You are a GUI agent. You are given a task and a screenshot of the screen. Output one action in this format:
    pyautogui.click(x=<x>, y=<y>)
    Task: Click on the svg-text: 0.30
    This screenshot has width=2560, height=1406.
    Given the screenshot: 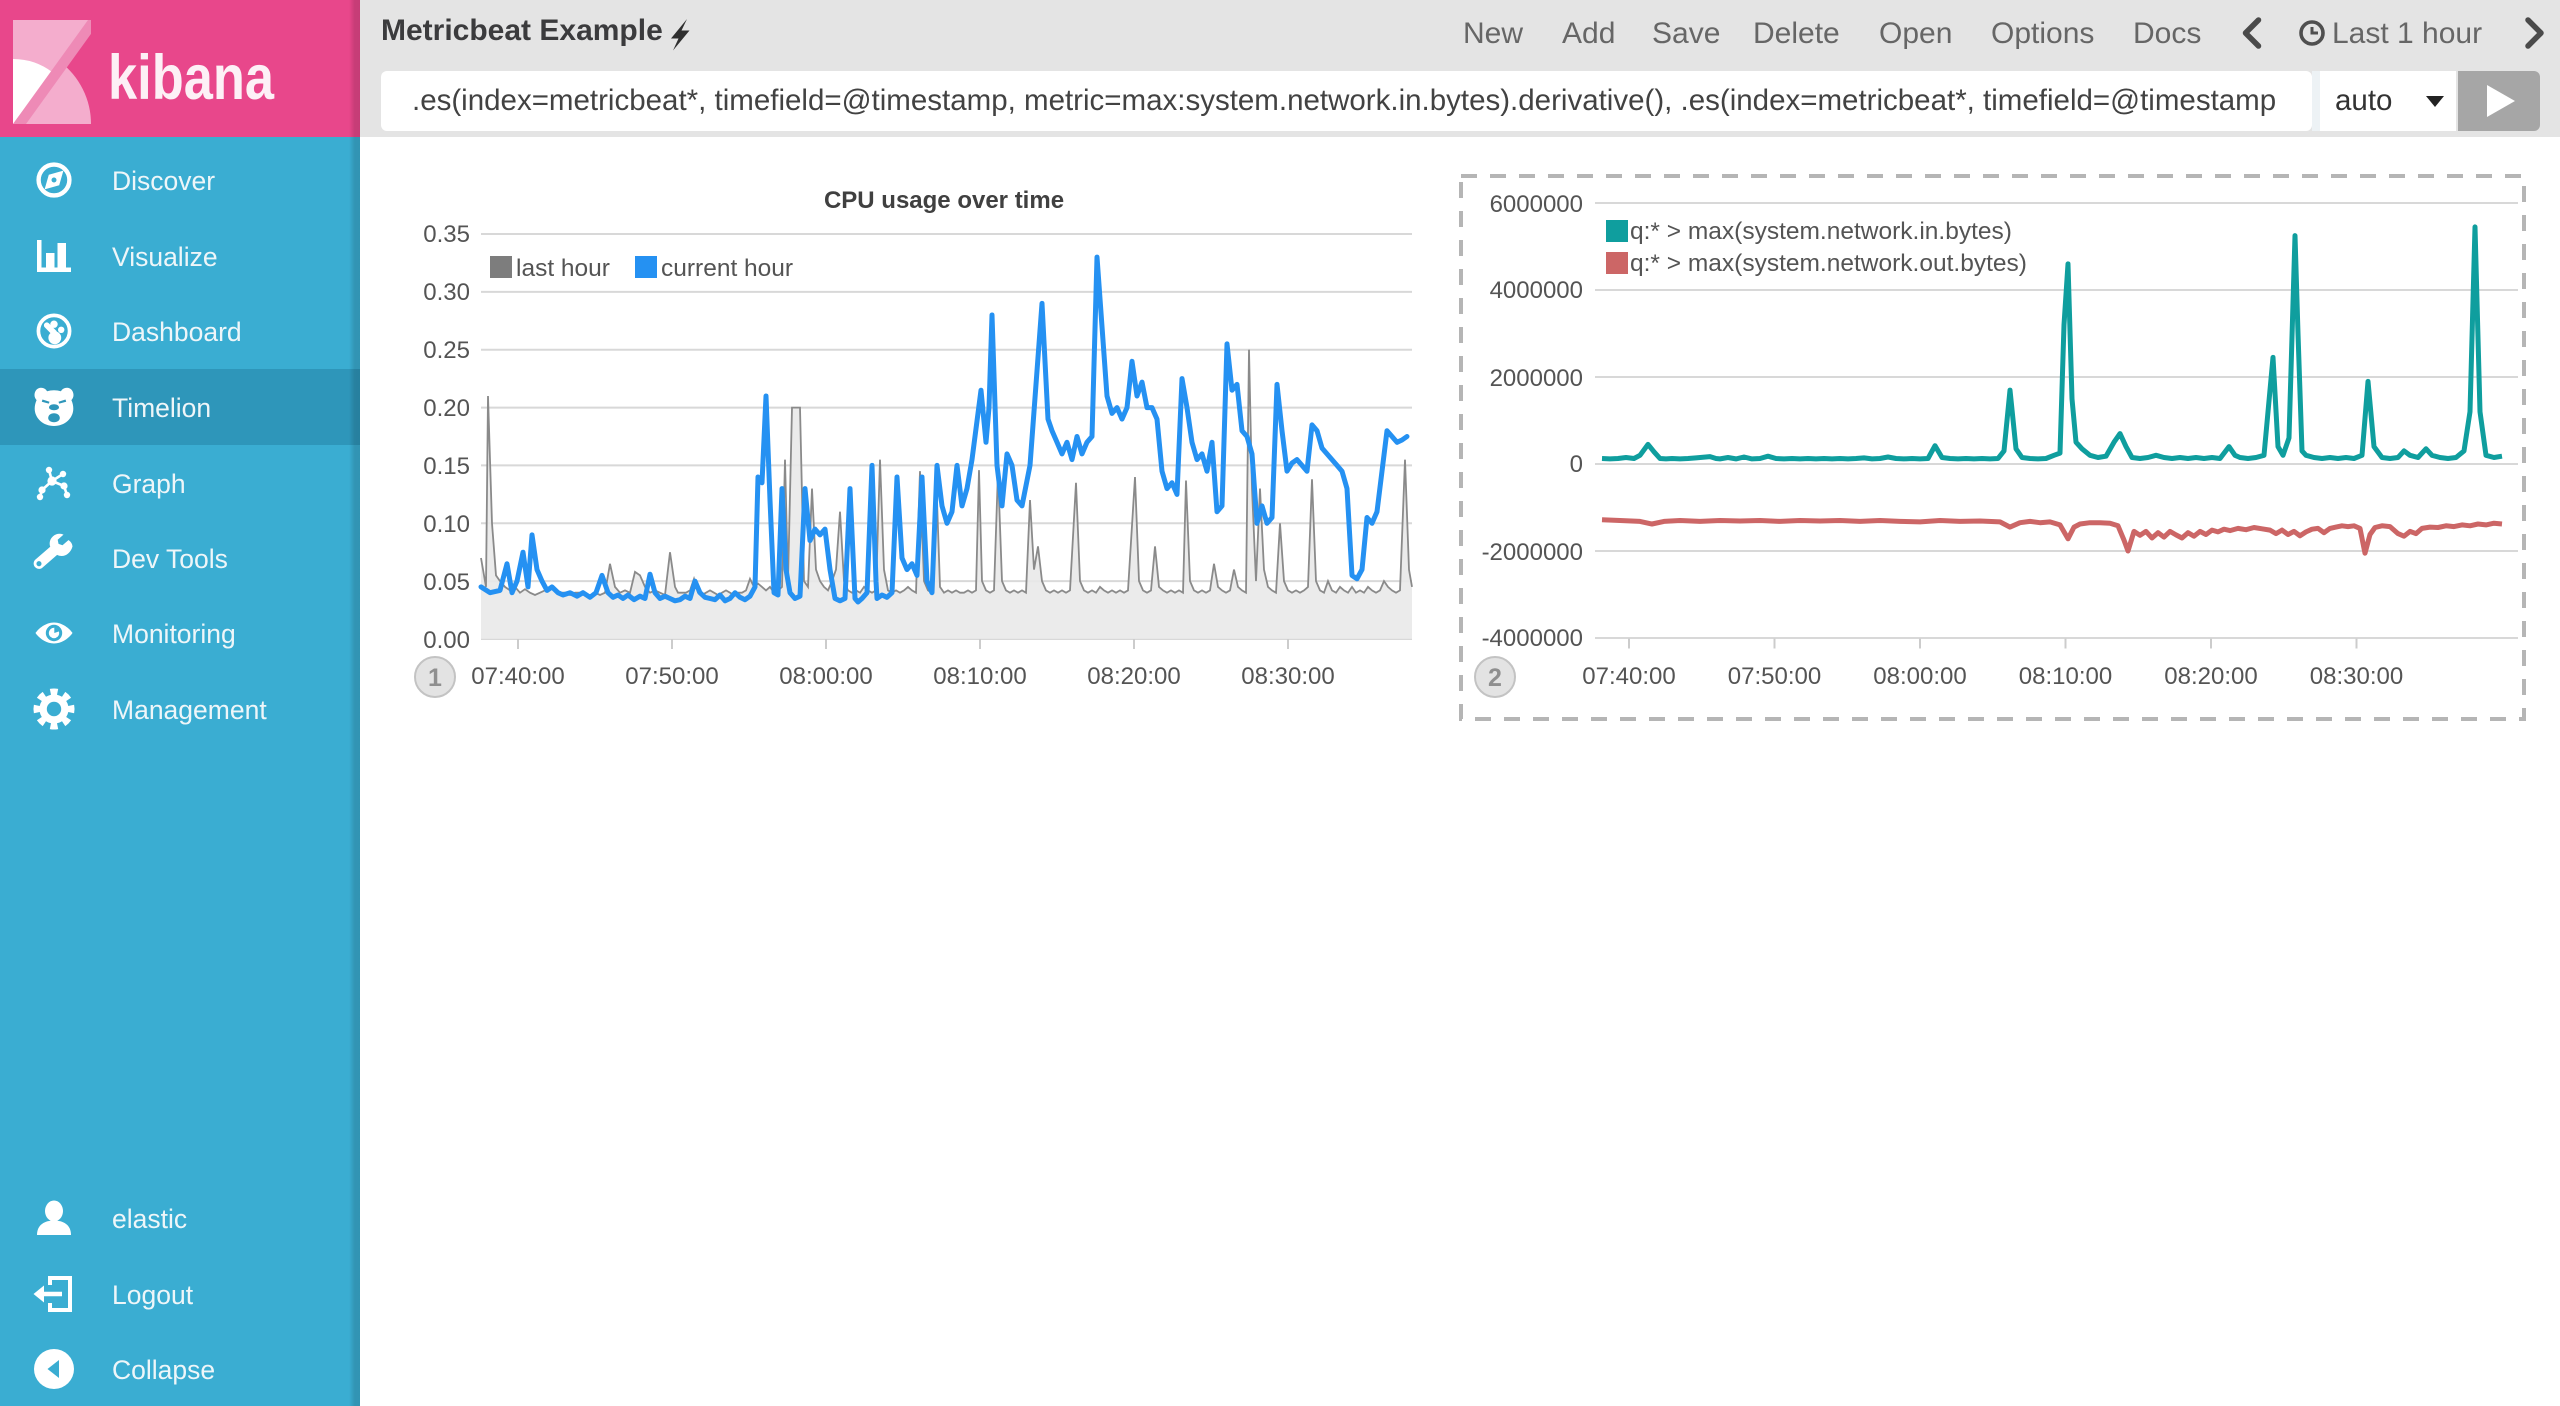 What is the action you would take?
    pyautogui.click(x=446, y=292)
    